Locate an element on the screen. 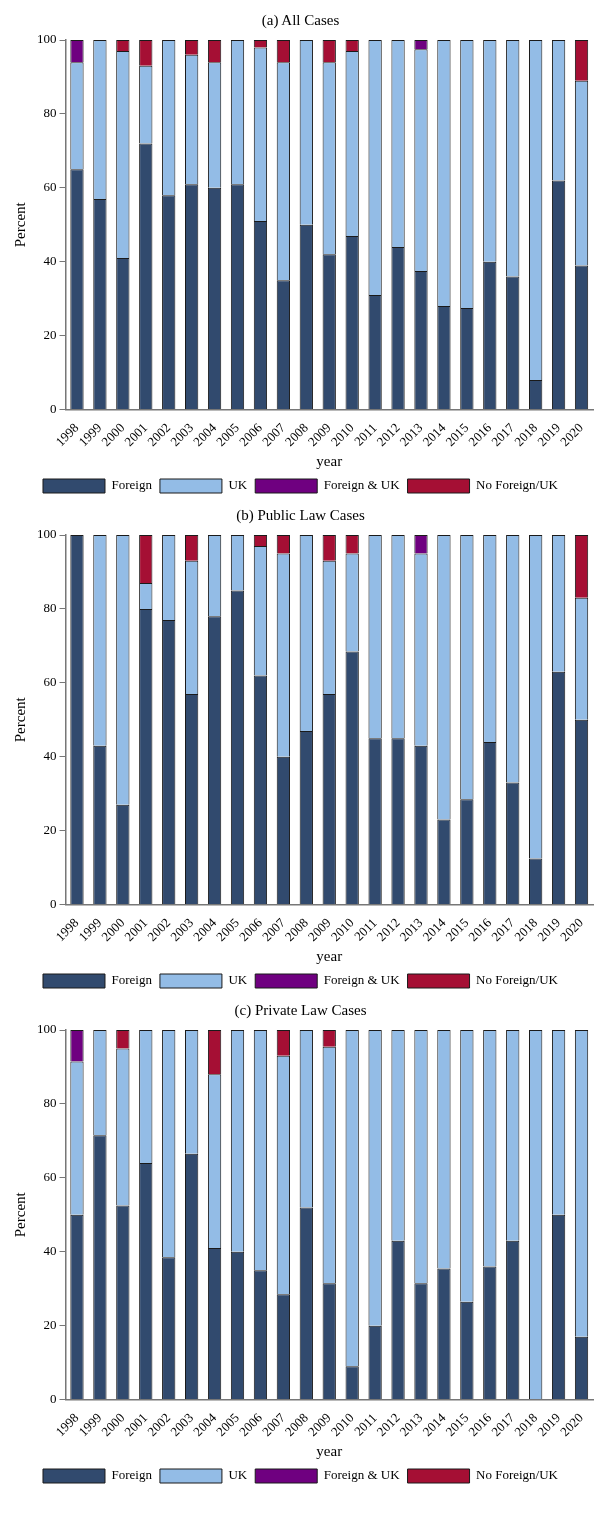 The width and height of the screenshot is (609, 1516). chart-title: (b) Public Law Cases is located at coordinates (301, 515).